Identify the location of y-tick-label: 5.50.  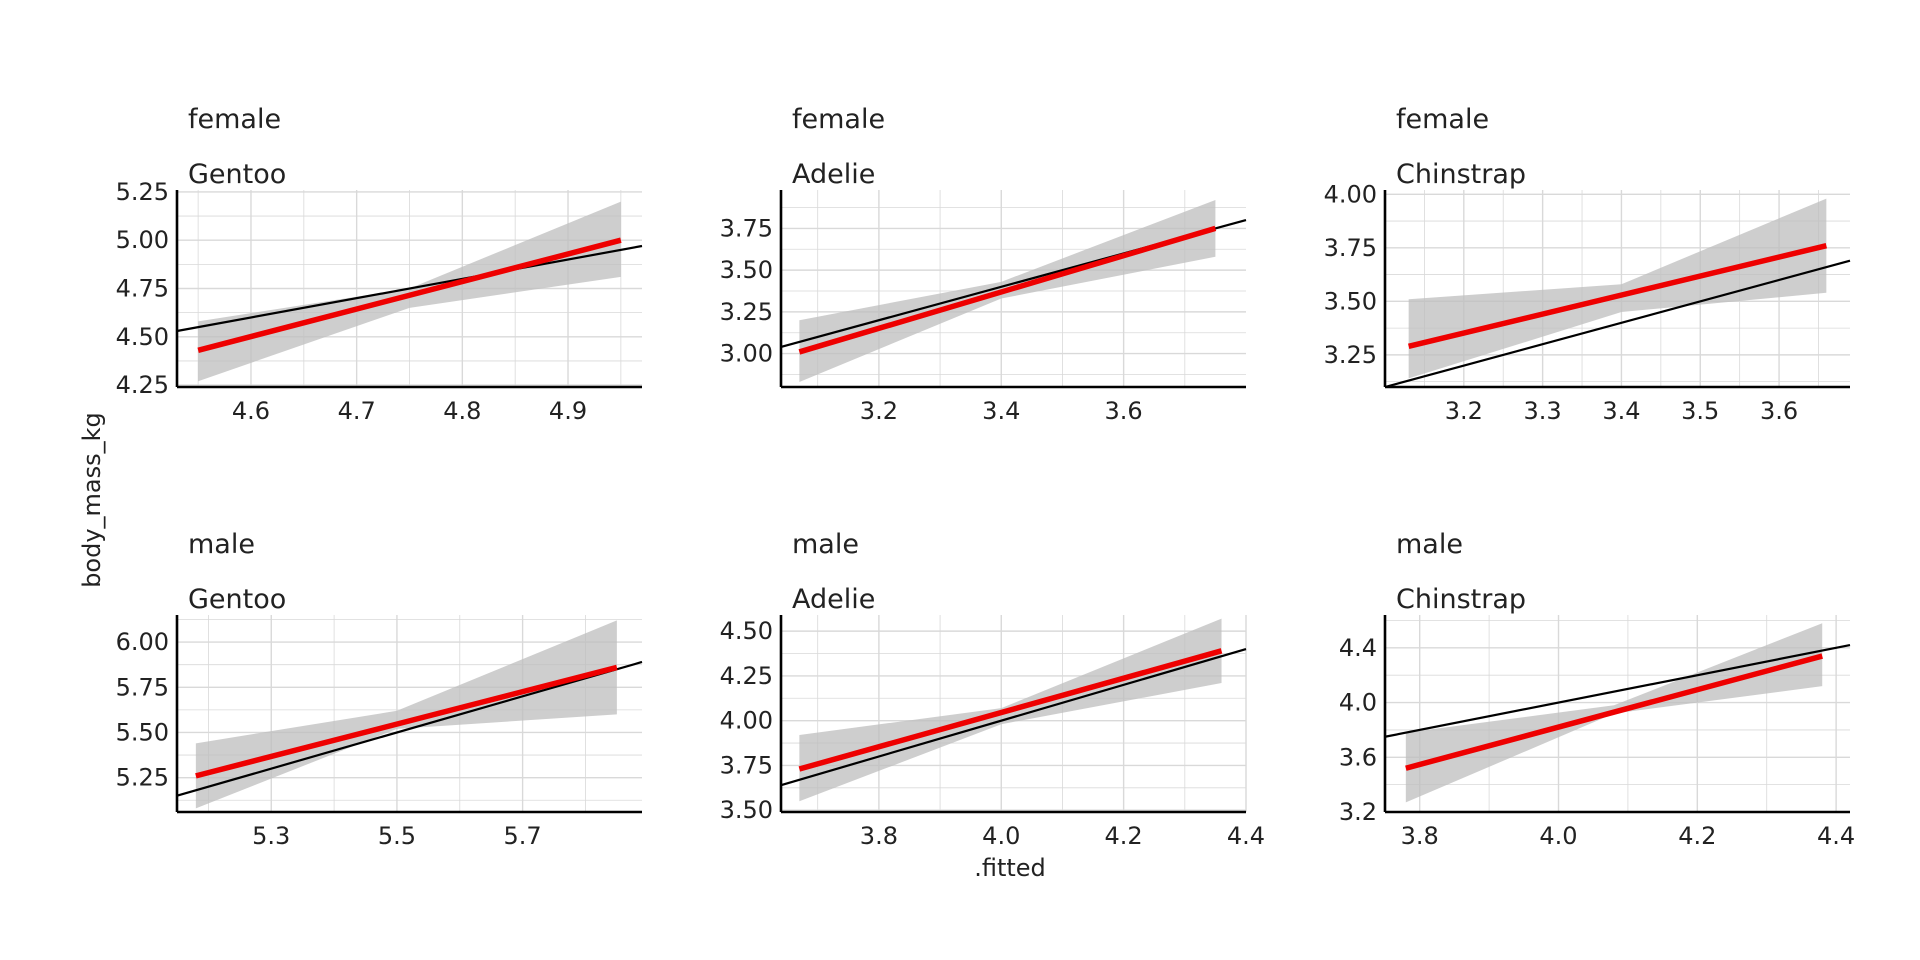
(142, 732).